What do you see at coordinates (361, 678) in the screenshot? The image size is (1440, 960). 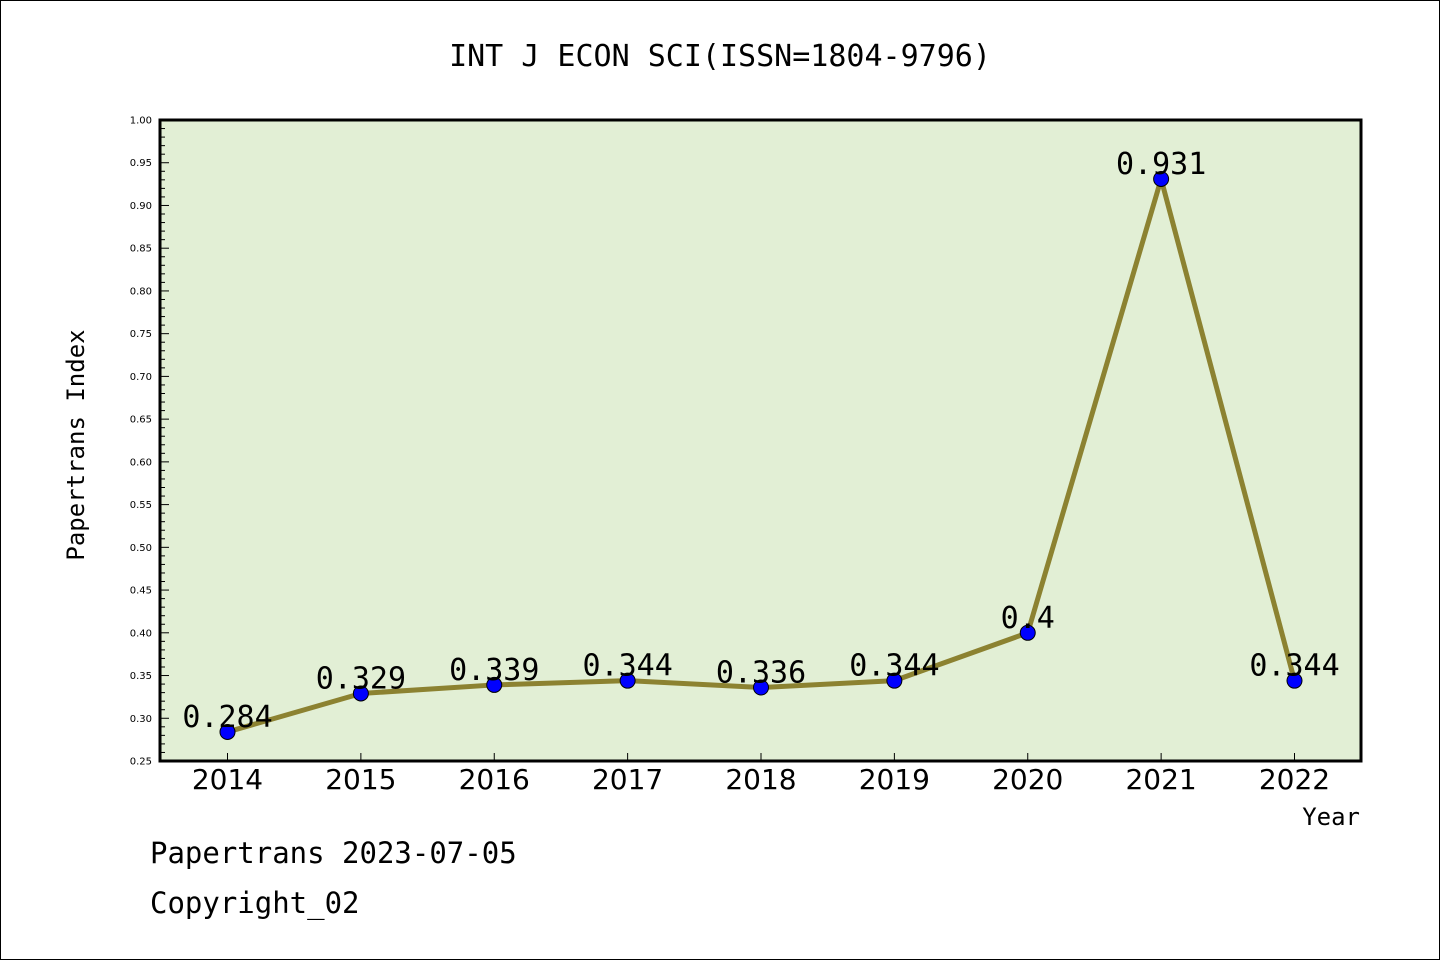 I see `data-label: 0.329` at bounding box center [361, 678].